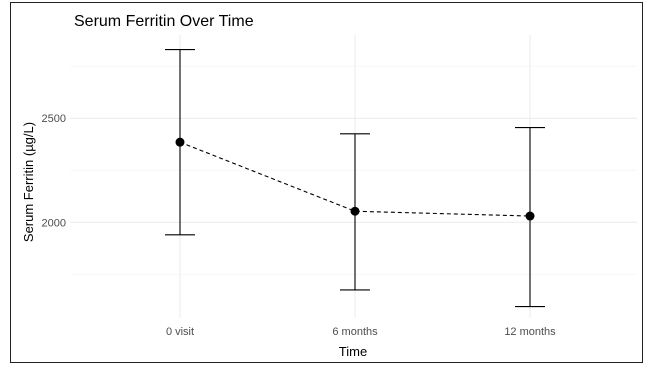 This screenshot has width=650, height=368. I want to click on x-axis-label: Time, so click(353, 351).